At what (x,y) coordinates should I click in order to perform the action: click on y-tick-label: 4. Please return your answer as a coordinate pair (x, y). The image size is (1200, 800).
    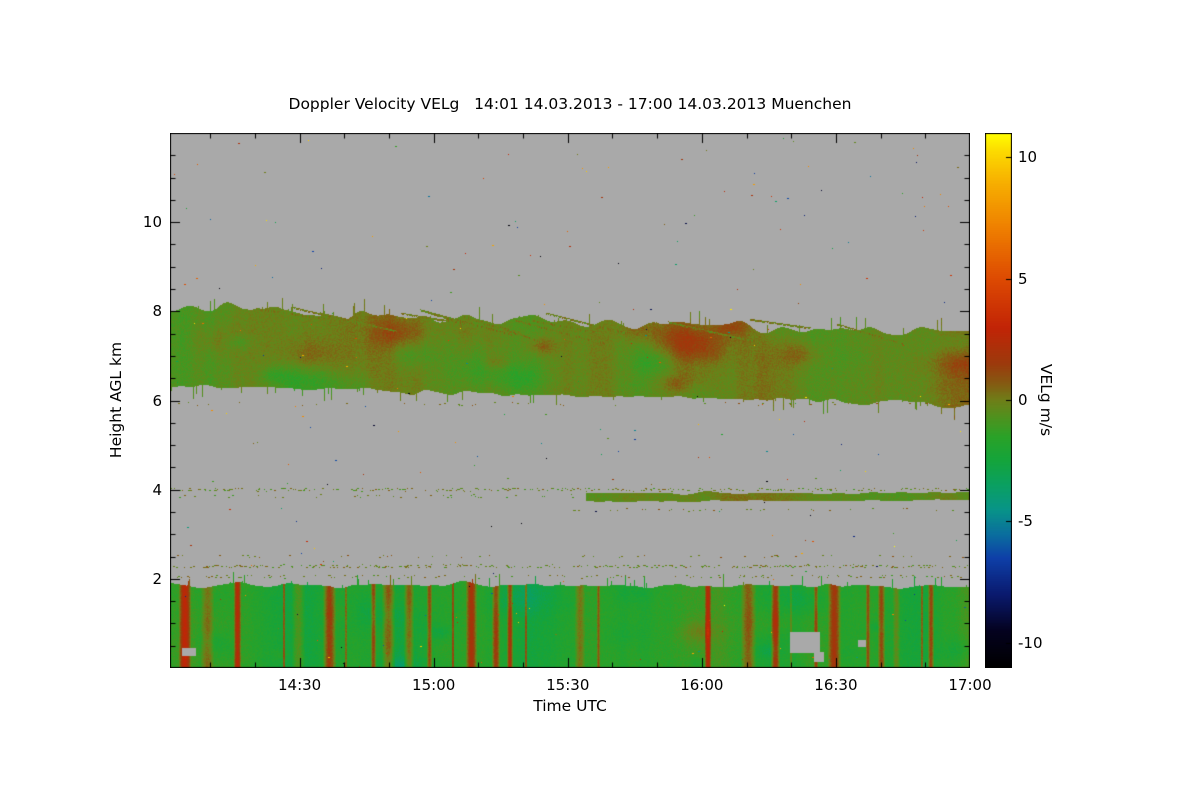
    Looking at the image, I should click on (157, 489).